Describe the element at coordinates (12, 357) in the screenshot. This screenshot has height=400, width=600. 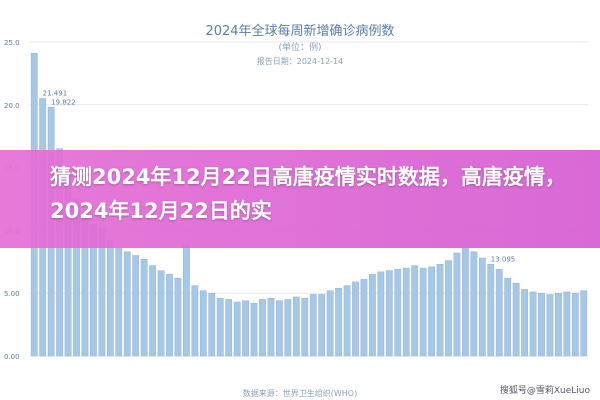
I see `y-tick-label: 0.00` at that location.